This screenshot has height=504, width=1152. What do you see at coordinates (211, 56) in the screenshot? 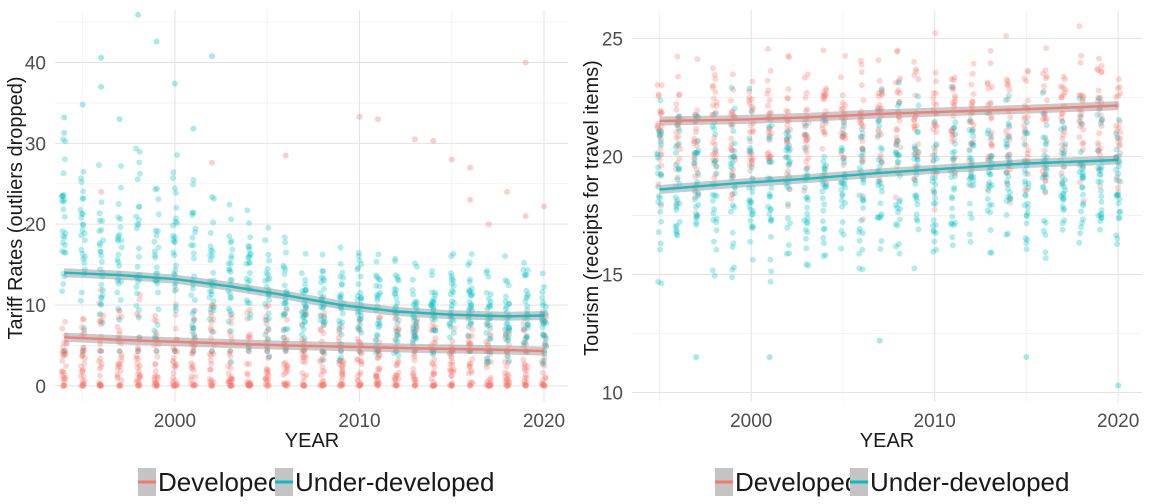
I see `outlier-point` at bounding box center [211, 56].